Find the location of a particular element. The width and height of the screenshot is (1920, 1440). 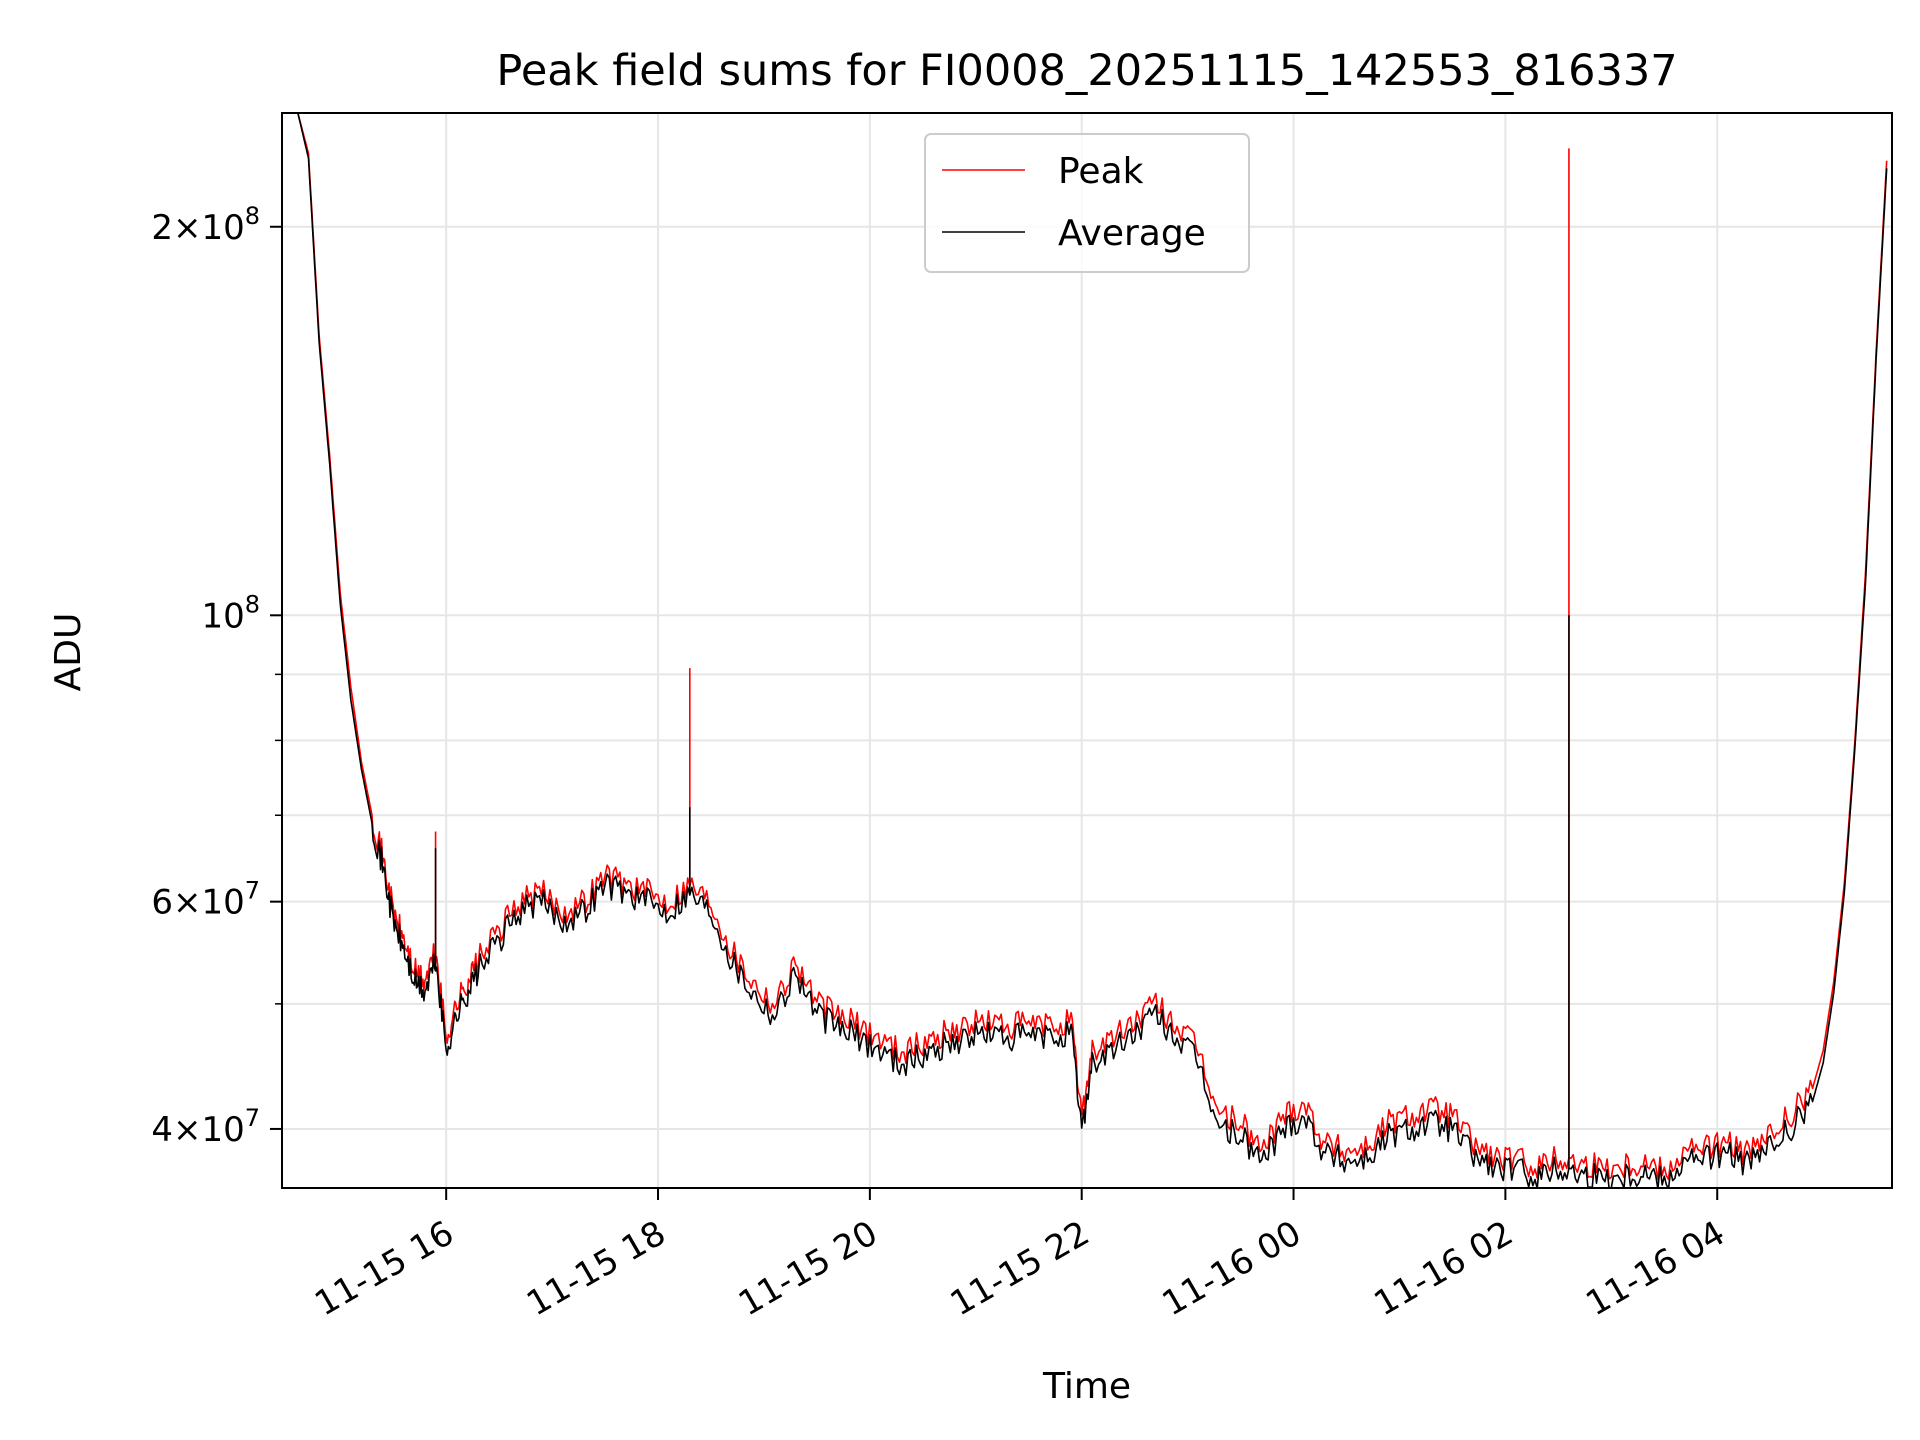

legend-box is located at coordinates (1087, 203).